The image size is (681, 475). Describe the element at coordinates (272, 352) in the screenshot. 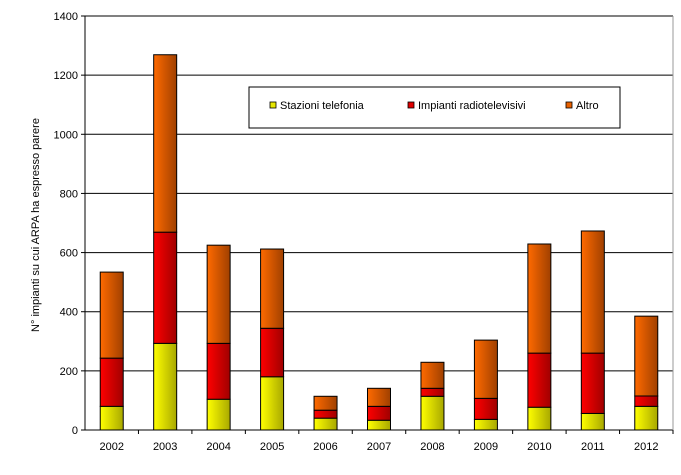

I see `bar-impianti-radiotelevisivi-2005` at that location.